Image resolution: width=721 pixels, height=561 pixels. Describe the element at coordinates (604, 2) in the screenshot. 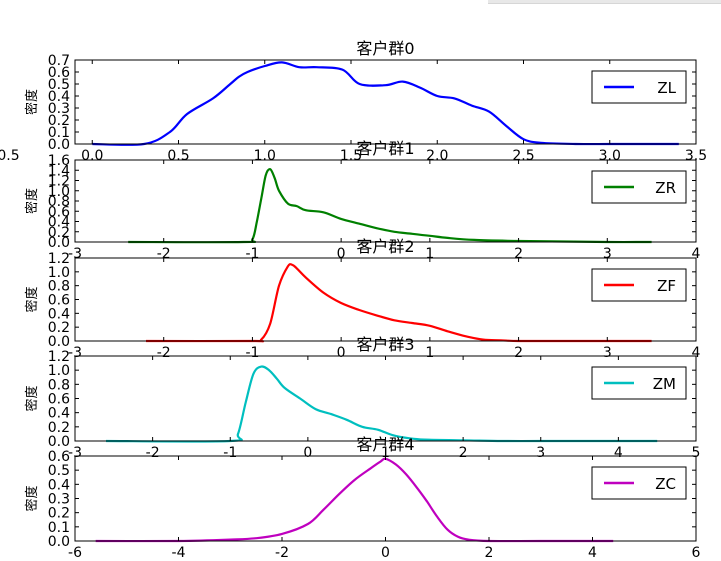

I see `window-top-bar` at that location.